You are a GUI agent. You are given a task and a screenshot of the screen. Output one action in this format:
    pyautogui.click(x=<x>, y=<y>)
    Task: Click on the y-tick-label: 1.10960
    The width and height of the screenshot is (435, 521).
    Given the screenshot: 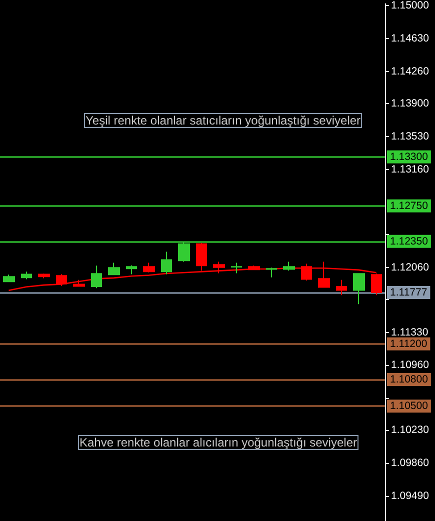 What is the action you would take?
    pyautogui.click(x=410, y=365)
    